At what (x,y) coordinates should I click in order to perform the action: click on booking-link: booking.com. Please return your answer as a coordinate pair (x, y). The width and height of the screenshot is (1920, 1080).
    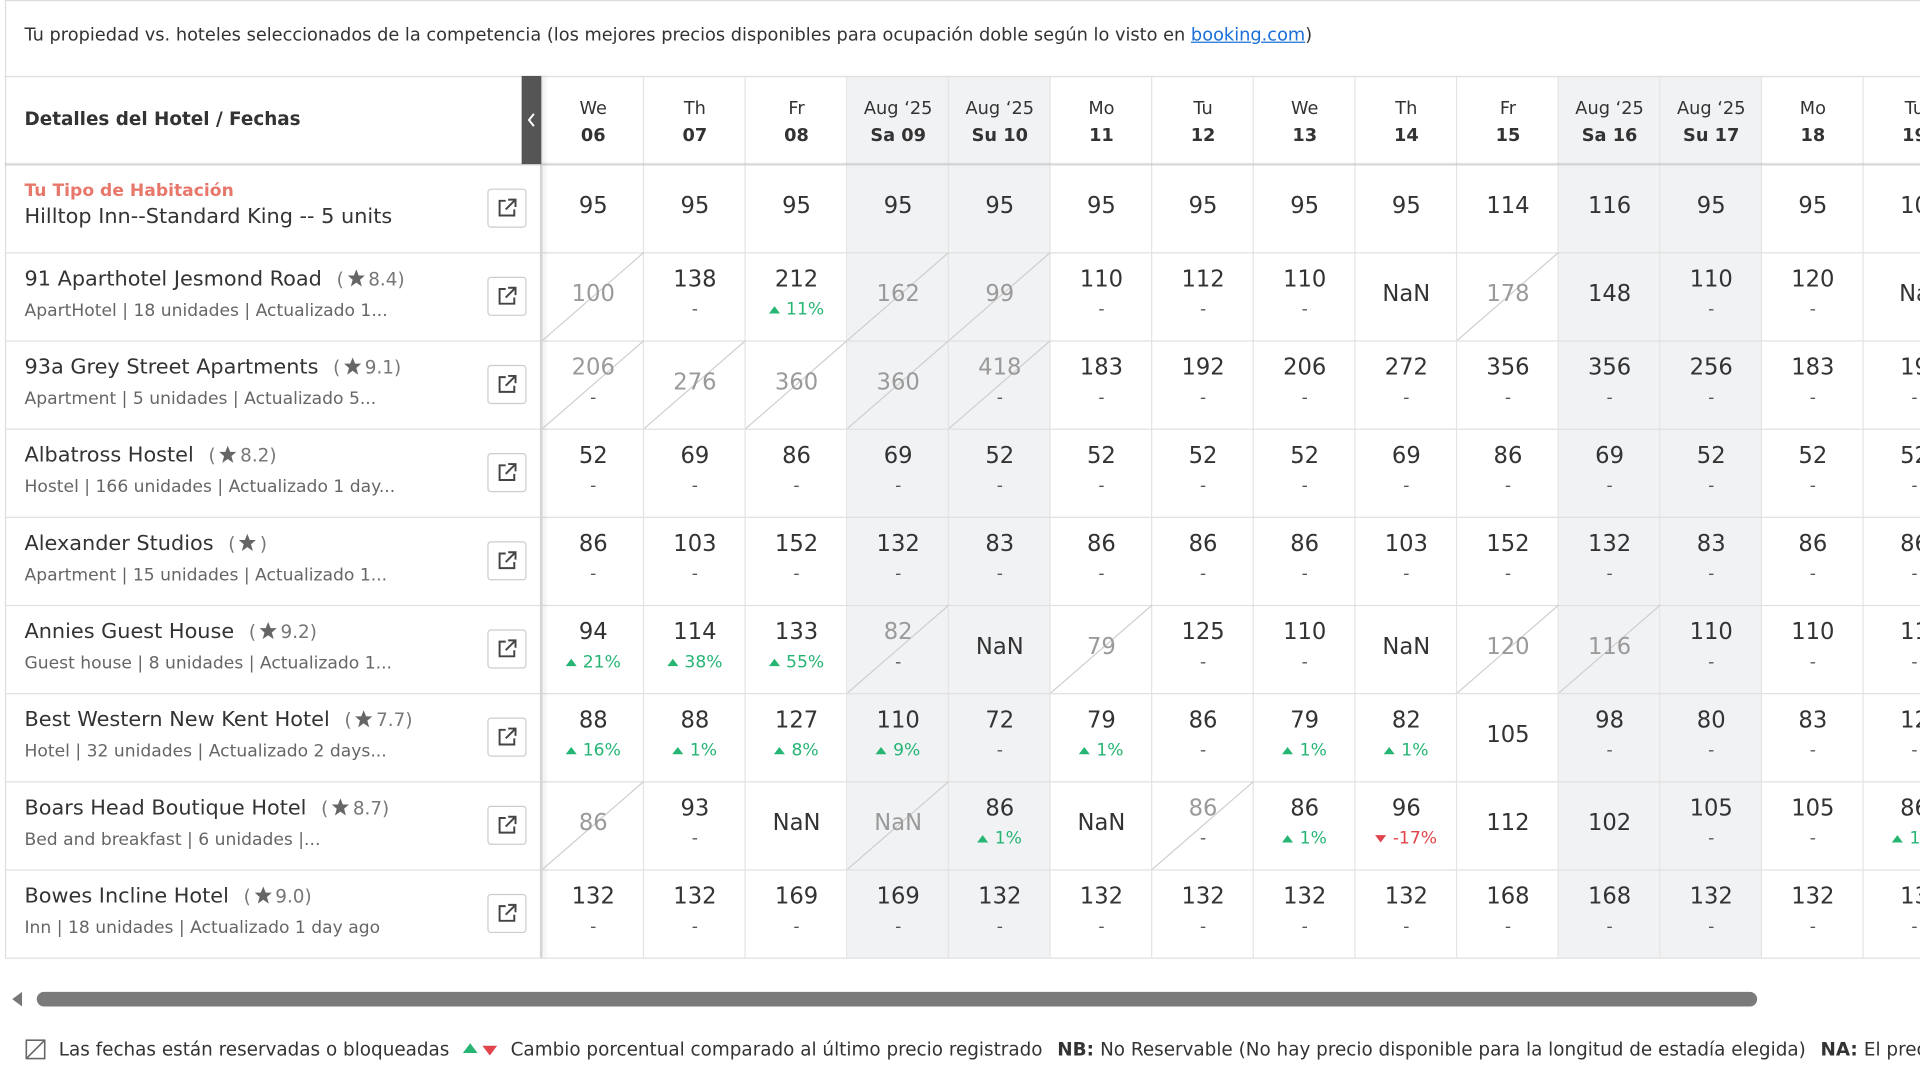
    Looking at the image, I should click on (1248, 35).